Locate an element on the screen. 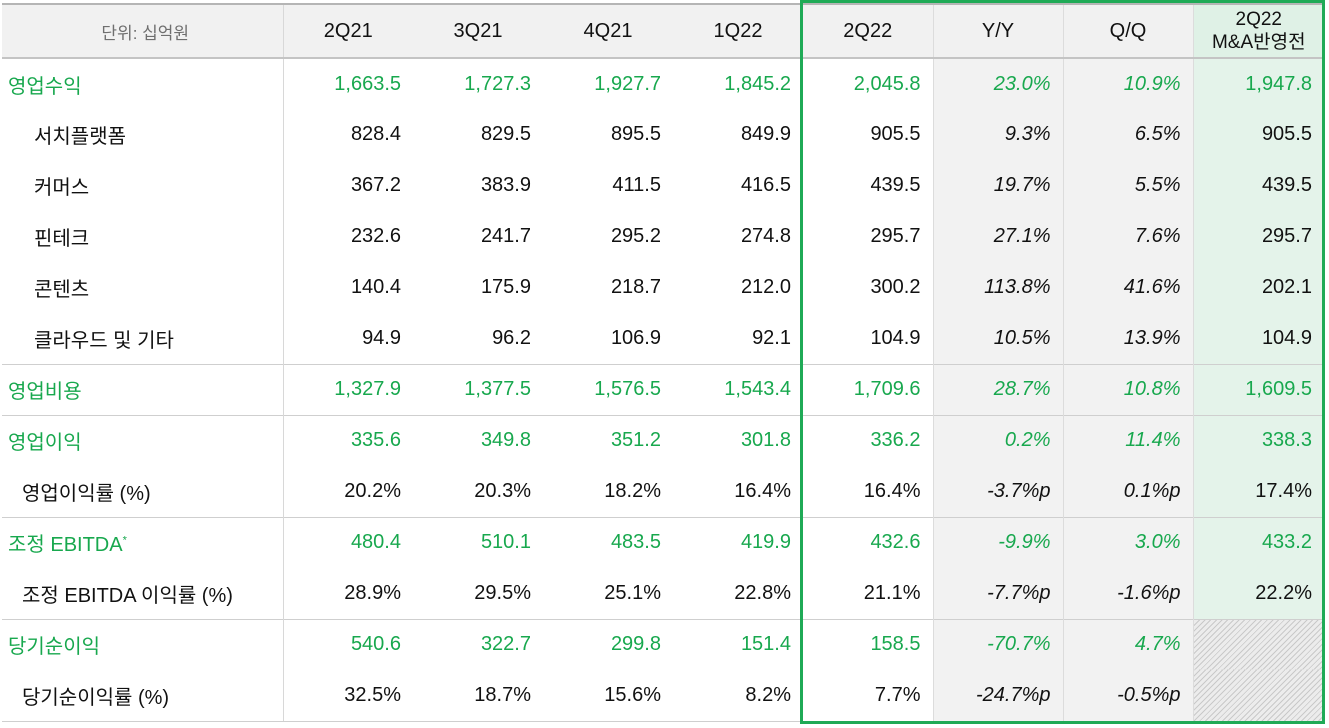  cell: 351.2 is located at coordinates (608, 440).